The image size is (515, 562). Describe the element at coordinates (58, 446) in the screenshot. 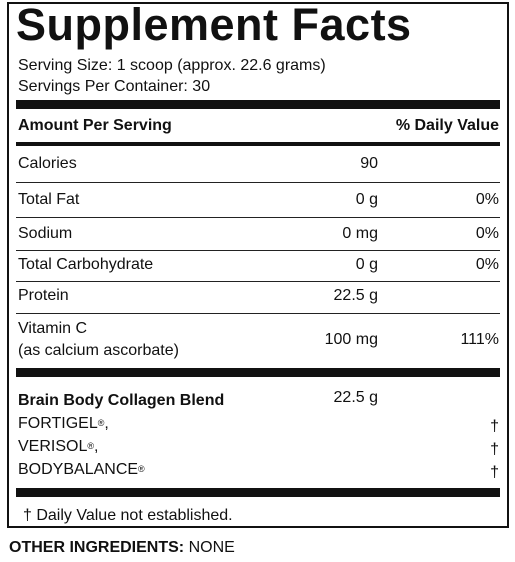

I see `blend-ingredient: VERISOL®,` at that location.